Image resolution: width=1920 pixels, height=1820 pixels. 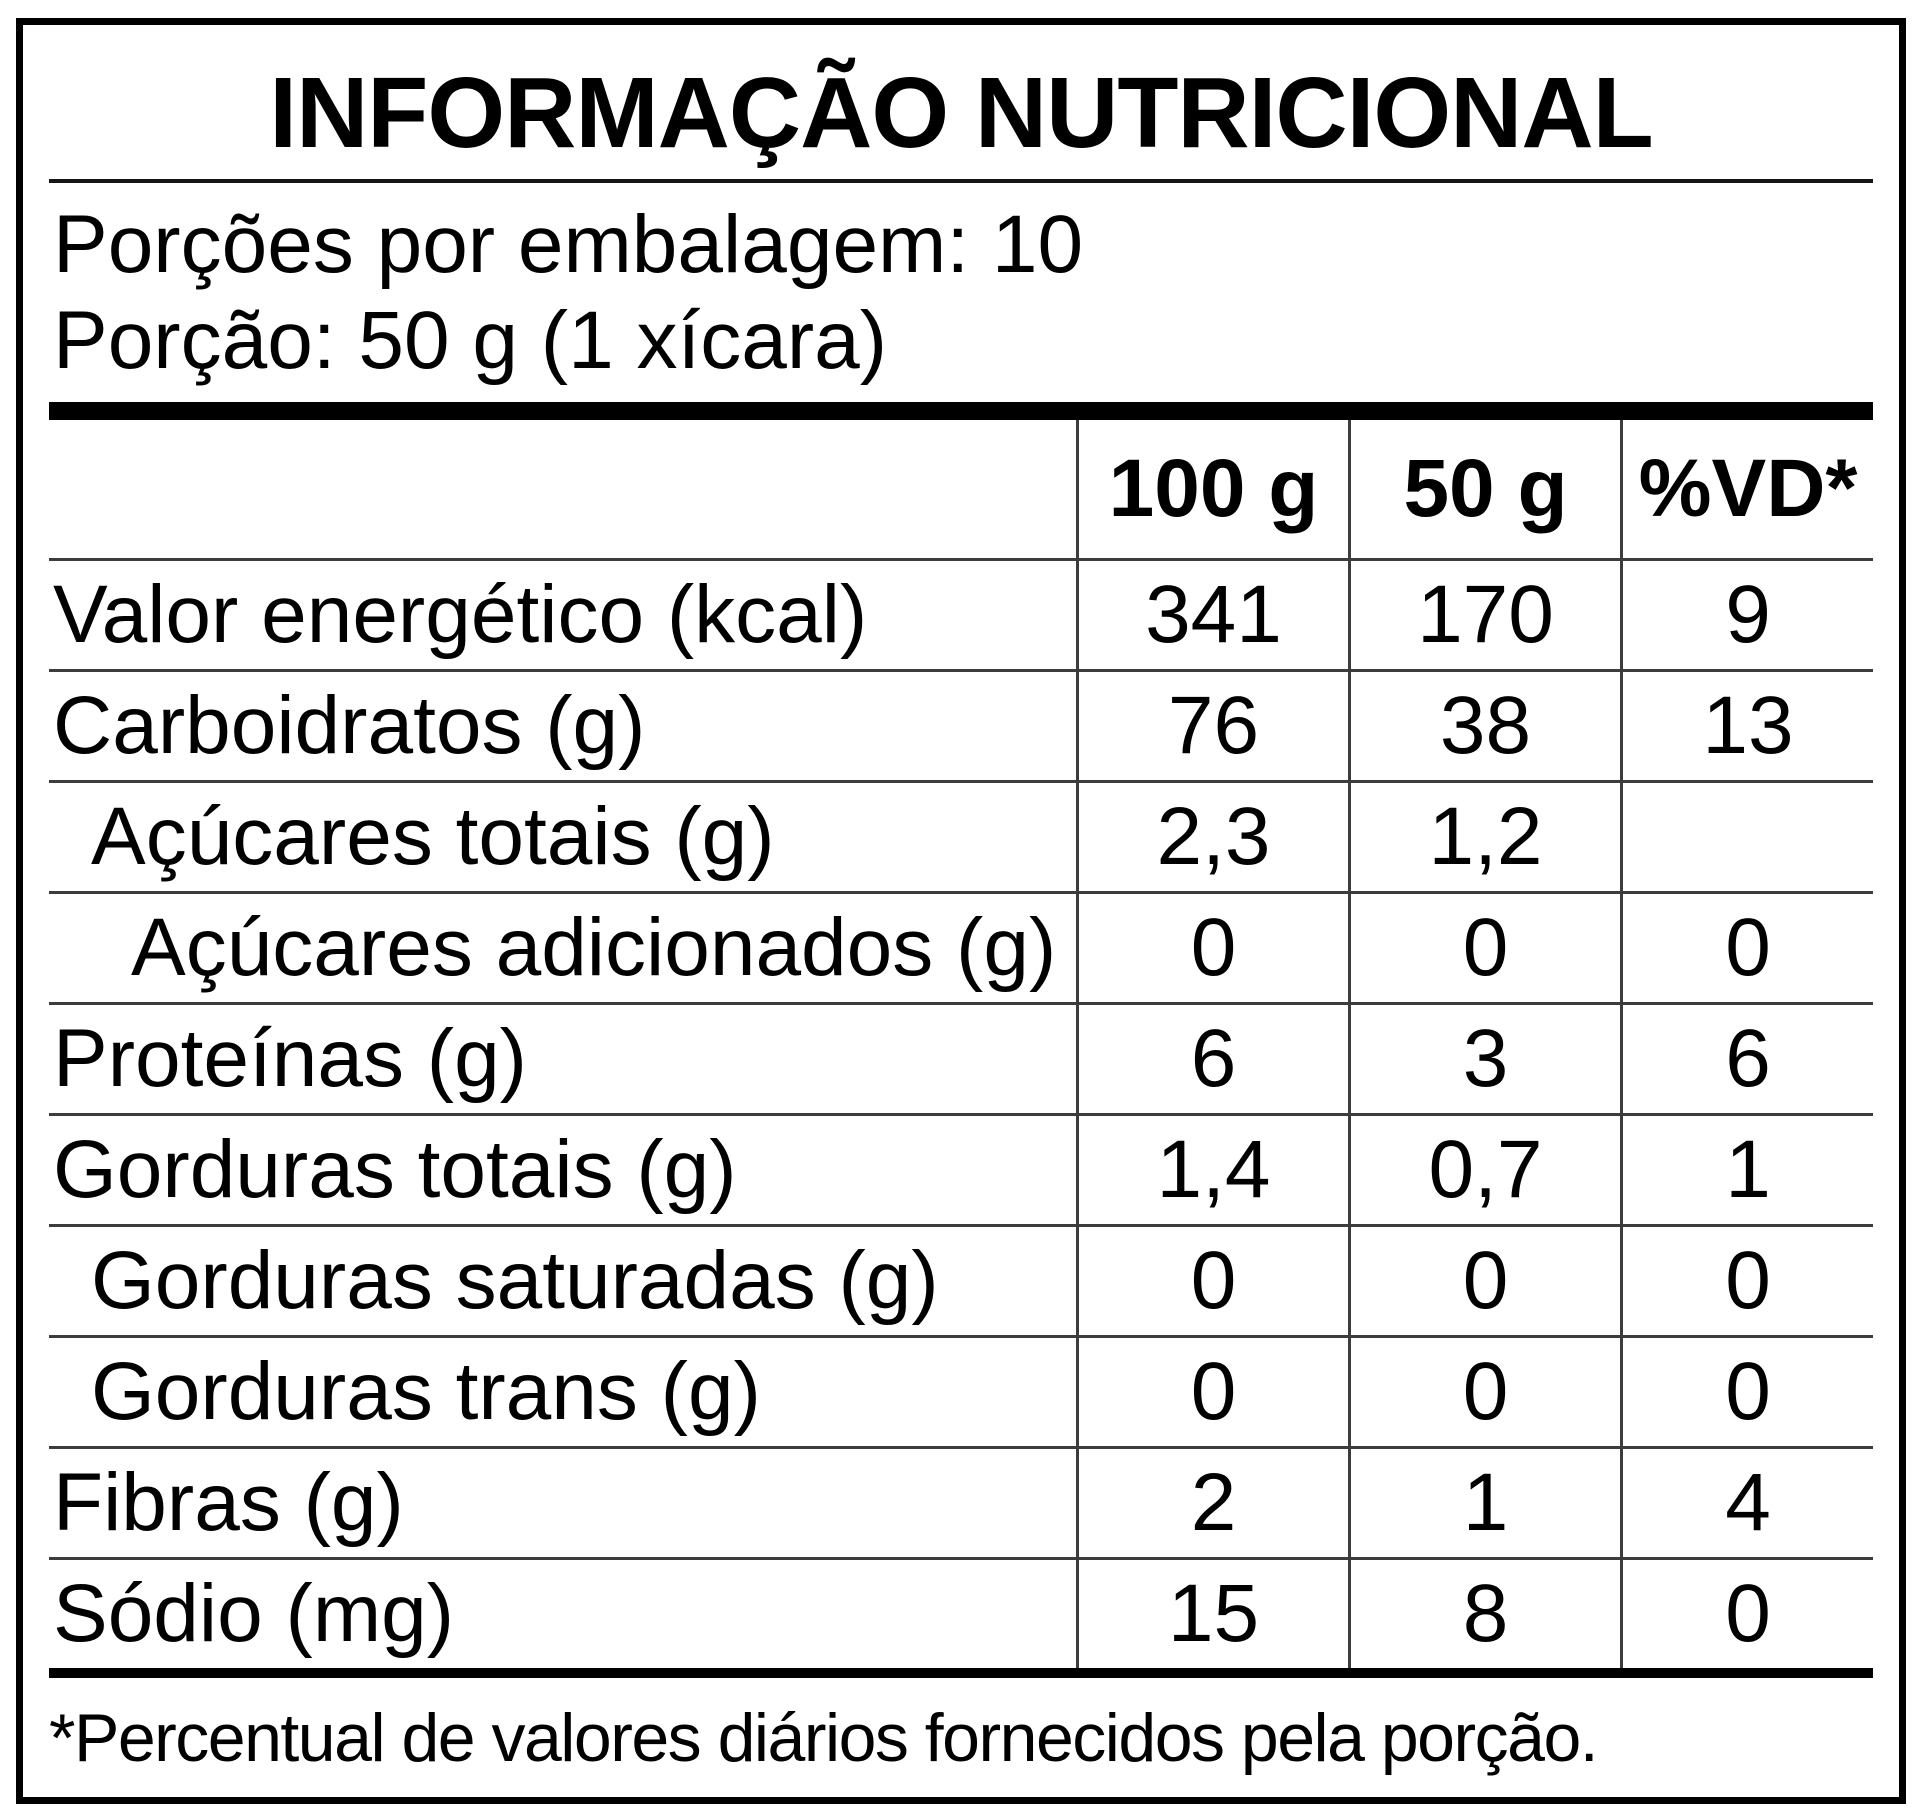 What do you see at coordinates (349, 725) in the screenshot?
I see `row-label: Carboidratos (g)` at bounding box center [349, 725].